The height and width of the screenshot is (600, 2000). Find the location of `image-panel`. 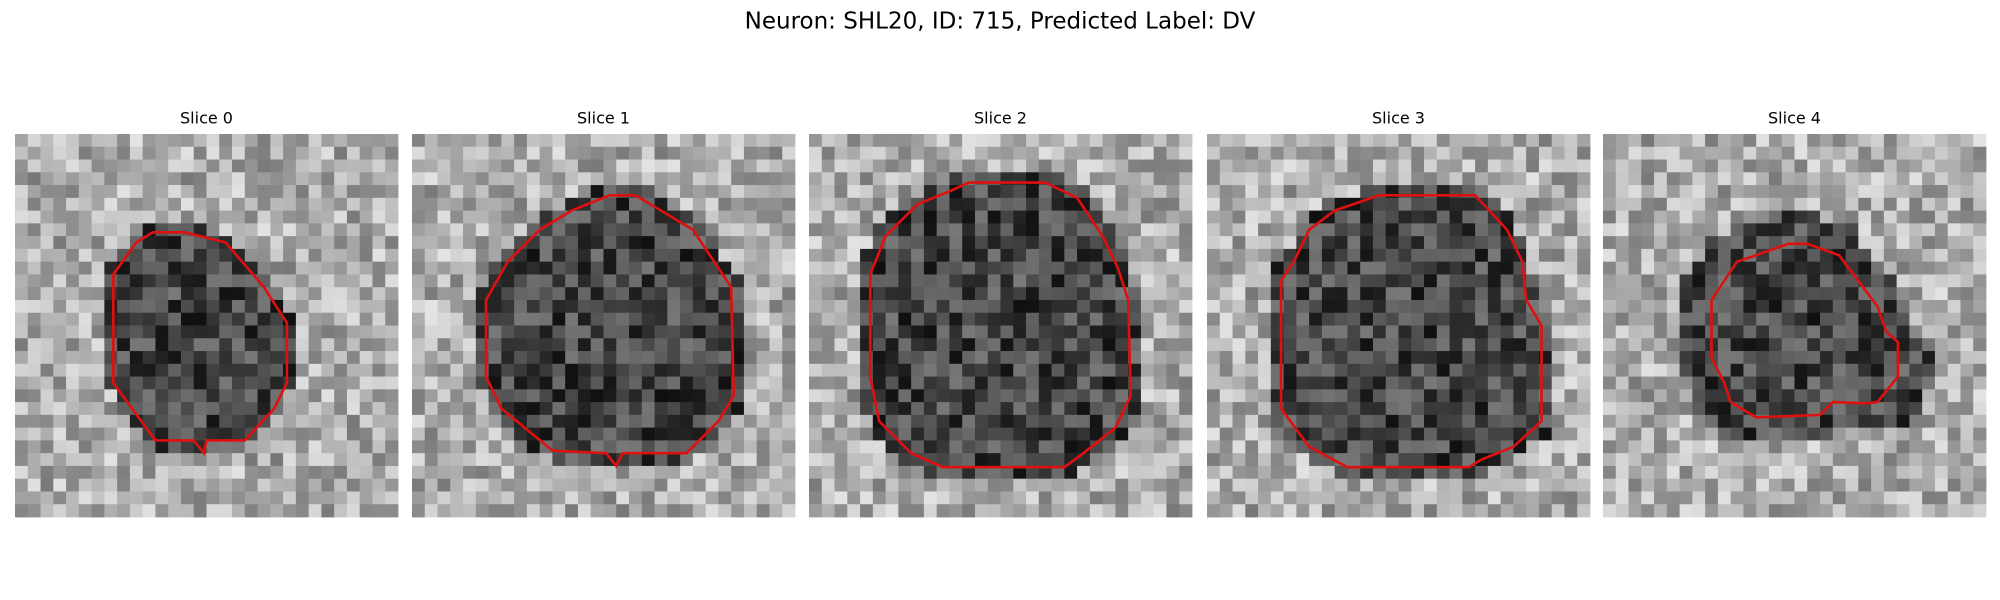

image-panel is located at coordinates (207, 326).